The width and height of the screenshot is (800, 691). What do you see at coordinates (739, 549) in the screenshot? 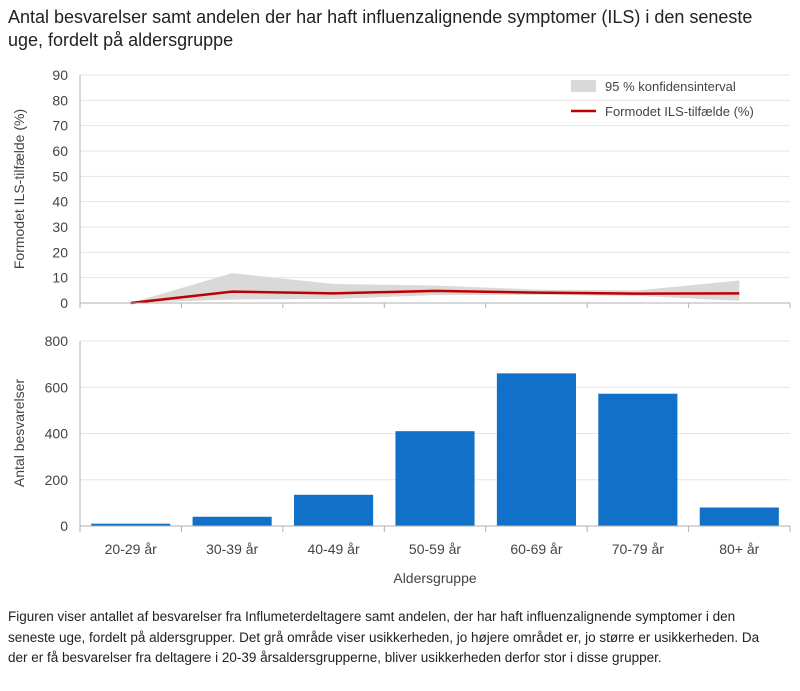
I see `x-tick-label: 80+ år` at bounding box center [739, 549].